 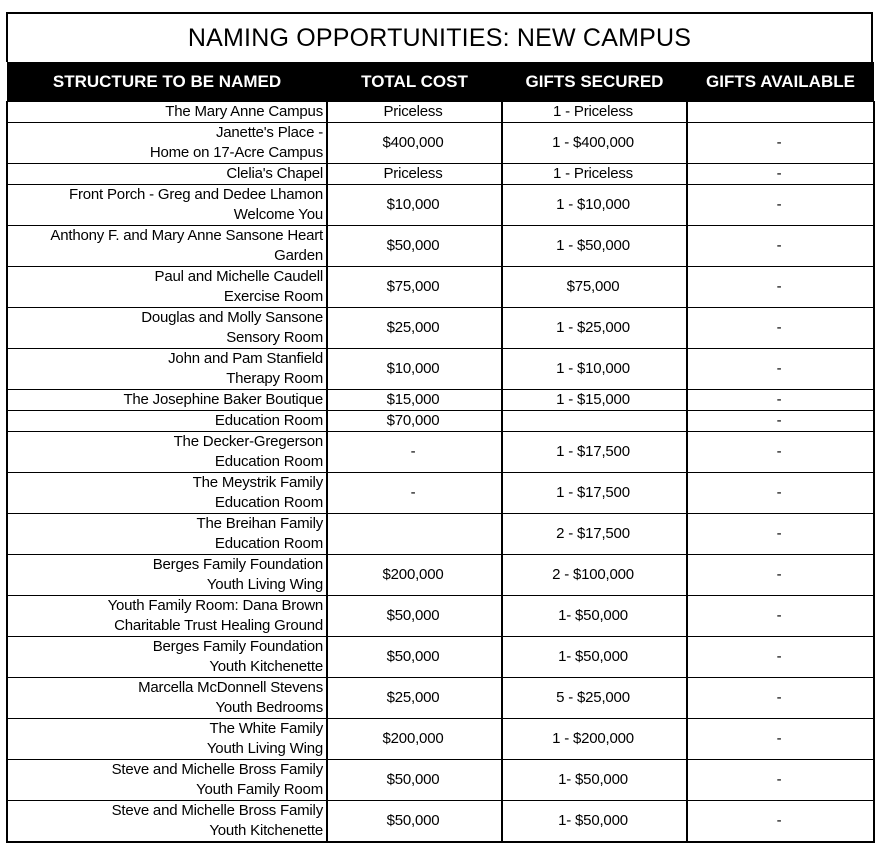 What do you see at coordinates (266, 830) in the screenshot?
I see `structure-name-line: Youth Kitchenette` at bounding box center [266, 830].